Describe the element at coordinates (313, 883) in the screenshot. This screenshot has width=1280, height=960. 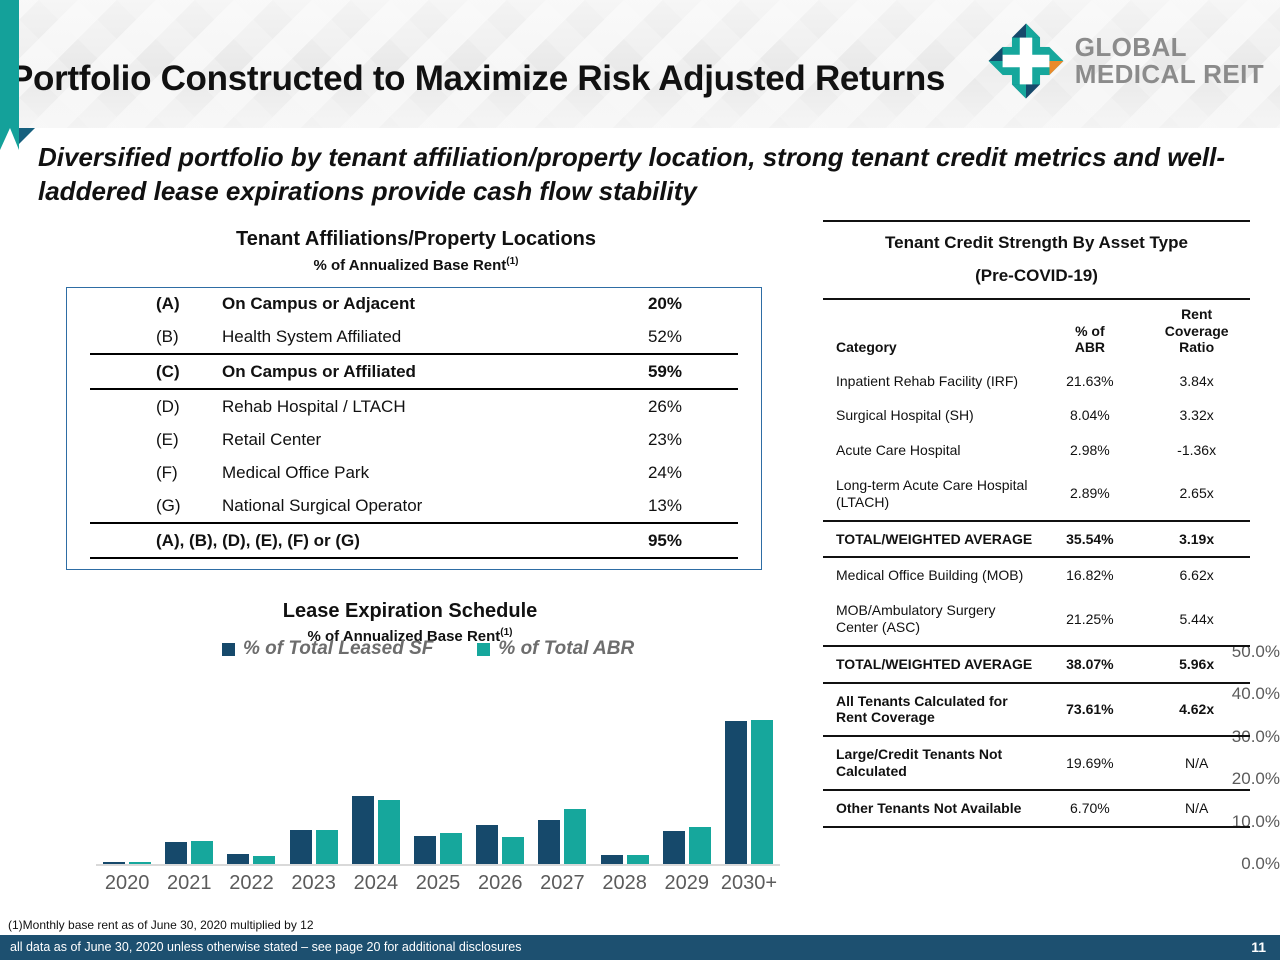
I see `x-axis-tick-label: 2023` at that location.